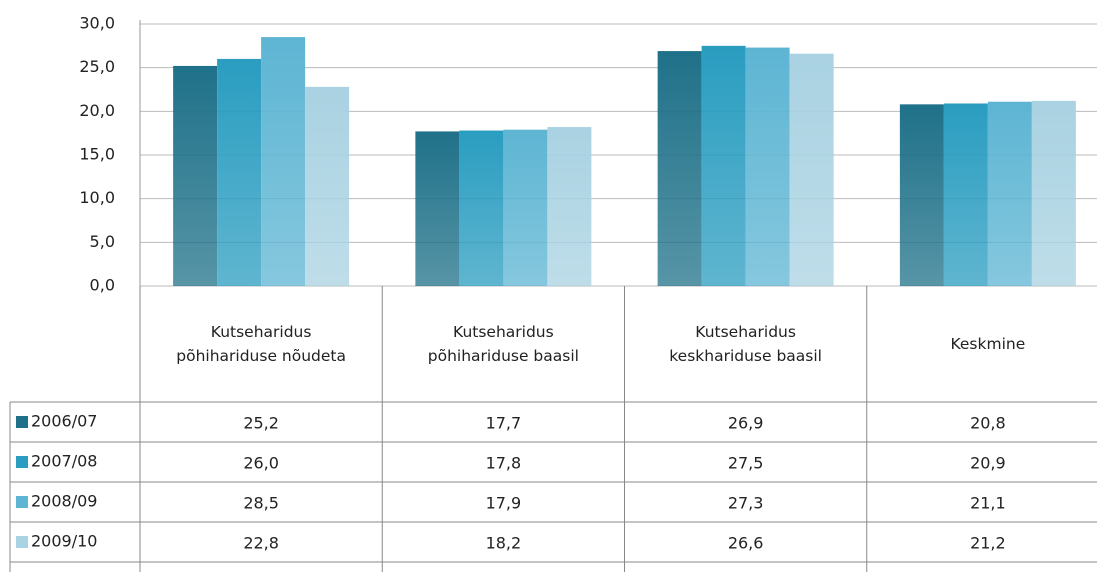 The image size is (1097, 572). I want to click on table-value: 20,8, so click(988, 423).